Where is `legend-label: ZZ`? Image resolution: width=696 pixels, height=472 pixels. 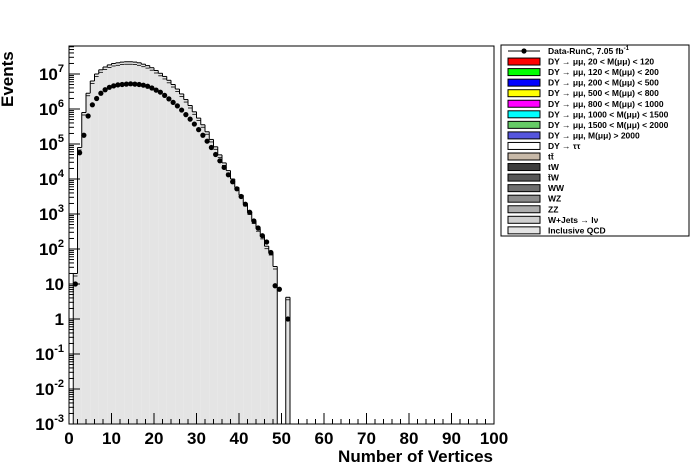
legend-label: ZZ is located at coordinates (553, 209).